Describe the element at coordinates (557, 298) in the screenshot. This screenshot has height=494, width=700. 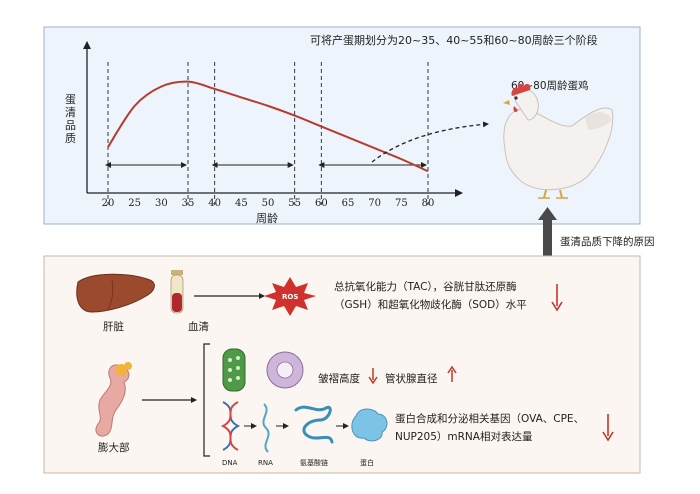
I see `antioxidant-down-arrow` at that location.